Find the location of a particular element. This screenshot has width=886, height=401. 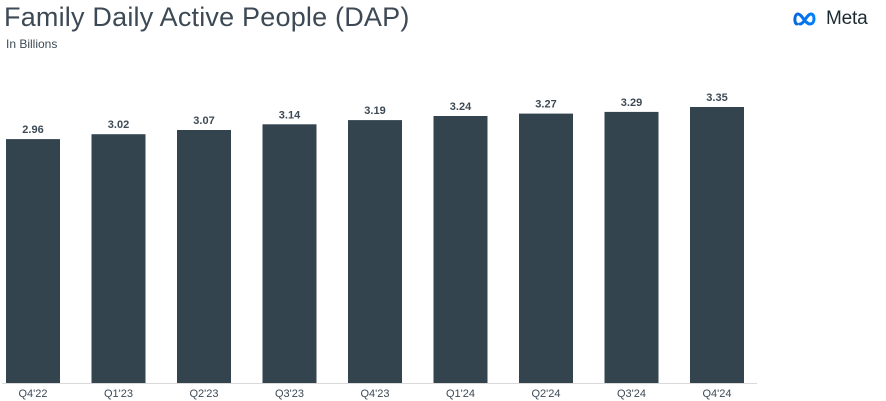

meta-logo: Meta is located at coordinates (830, 19).